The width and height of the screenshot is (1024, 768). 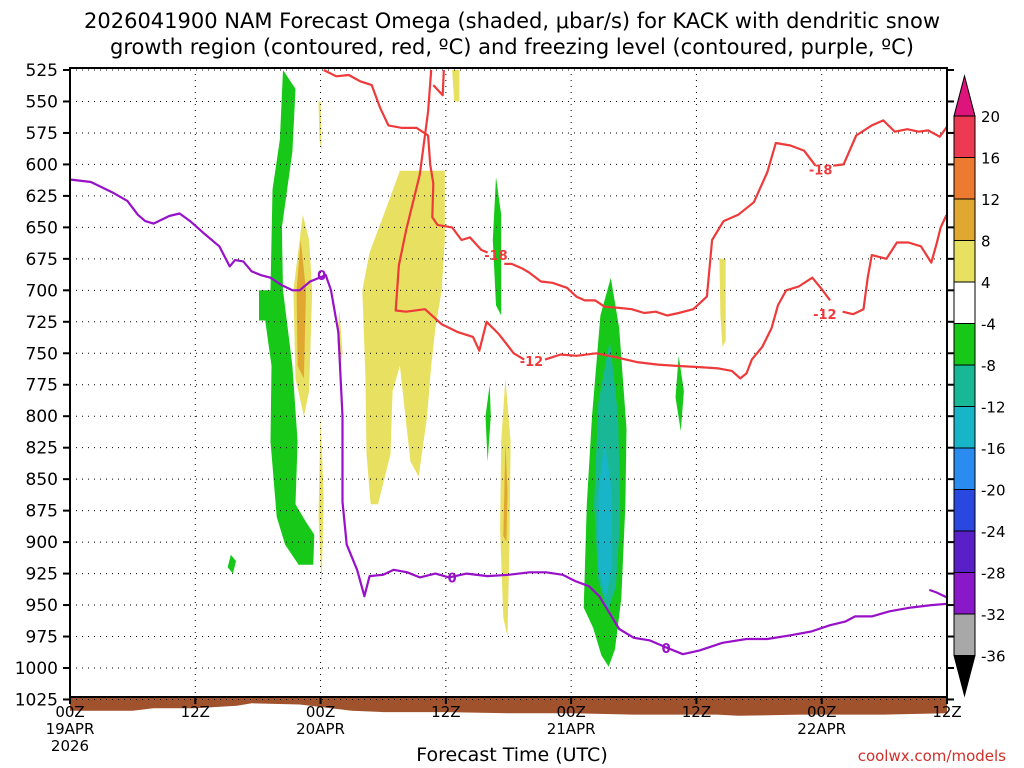 What do you see at coordinates (459, 215) in the screenshot?
I see `contour-minus12-a` at bounding box center [459, 215].